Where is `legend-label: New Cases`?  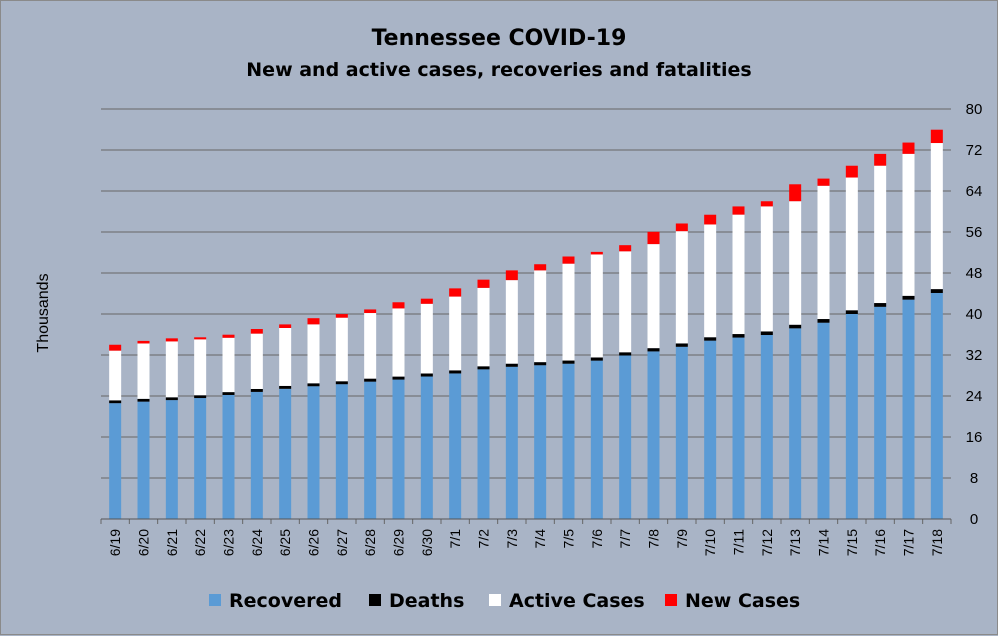 legend-label: New Cases is located at coordinates (742, 601).